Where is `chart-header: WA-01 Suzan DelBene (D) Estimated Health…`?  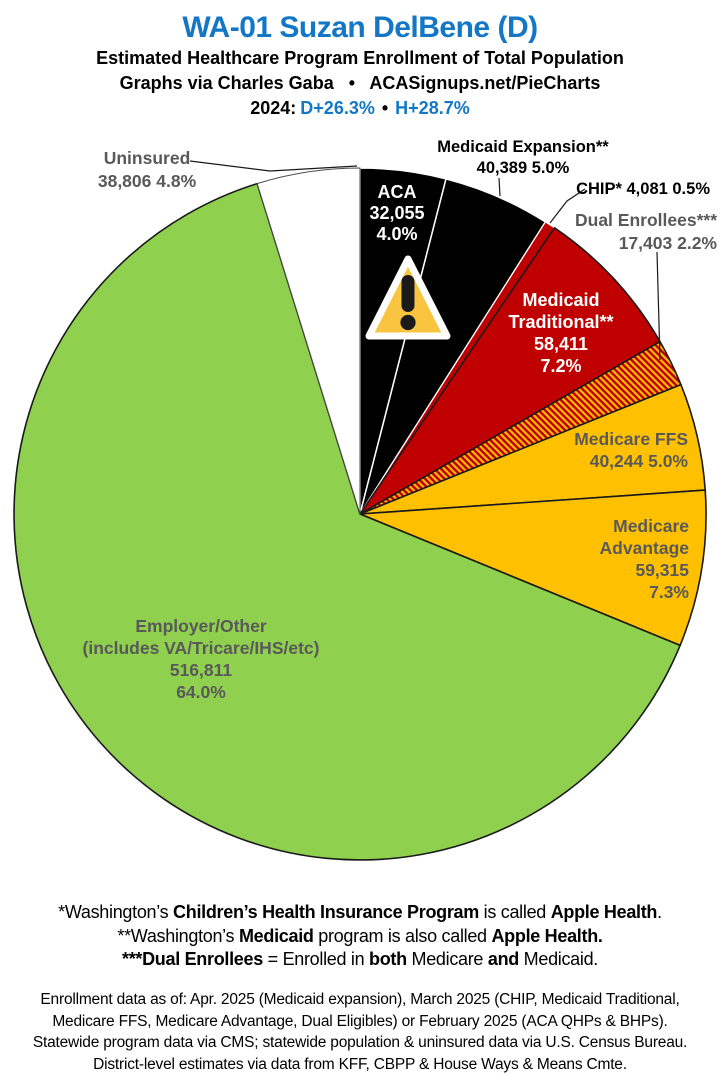 chart-header: WA-01 Suzan DelBene (D) Estimated Health… is located at coordinates (360, 60).